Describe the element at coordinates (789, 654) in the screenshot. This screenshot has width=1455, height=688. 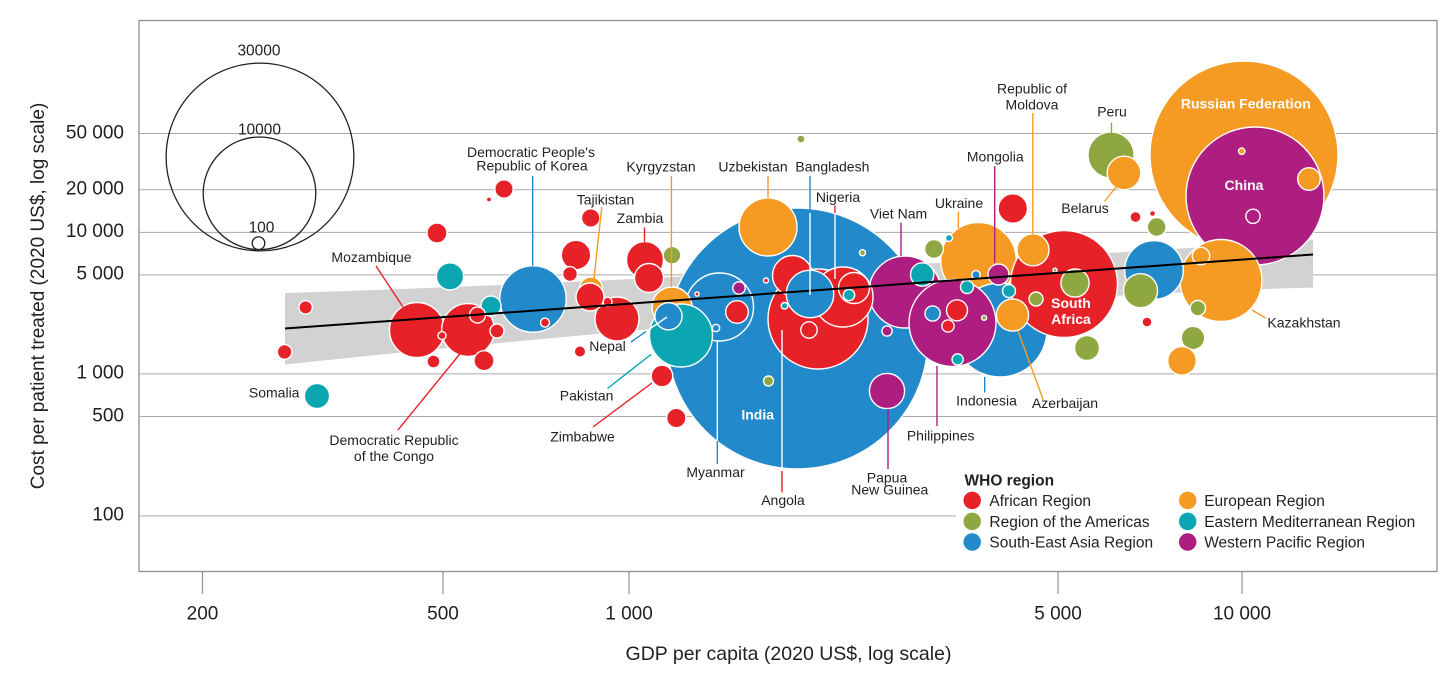
I see `svg-text:GDP per capita (2020 US$, log: GDP per capita (2020 US$, log scale)` at that location.